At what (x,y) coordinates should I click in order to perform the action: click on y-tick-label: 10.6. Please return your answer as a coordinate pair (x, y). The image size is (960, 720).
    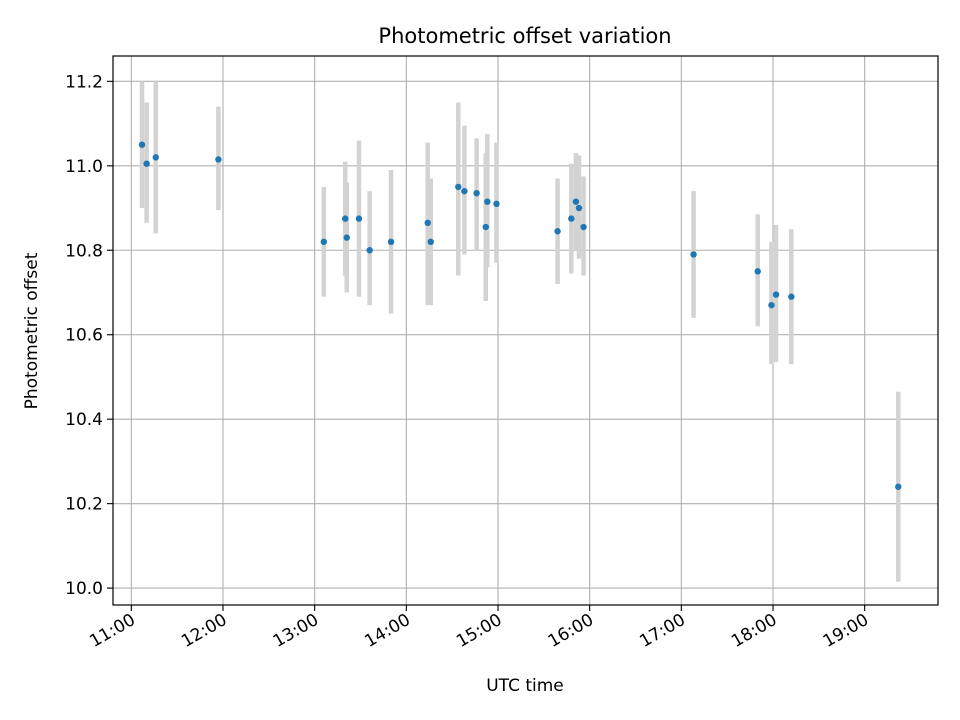
    Looking at the image, I should click on (84, 336).